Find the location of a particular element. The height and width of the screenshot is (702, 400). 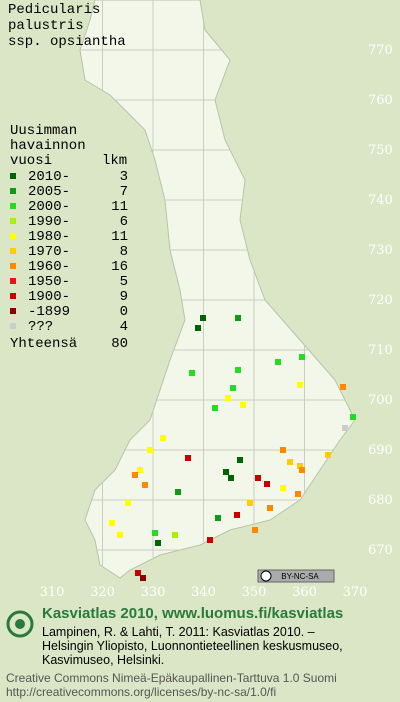

y-label: 760 is located at coordinates (380, 100).